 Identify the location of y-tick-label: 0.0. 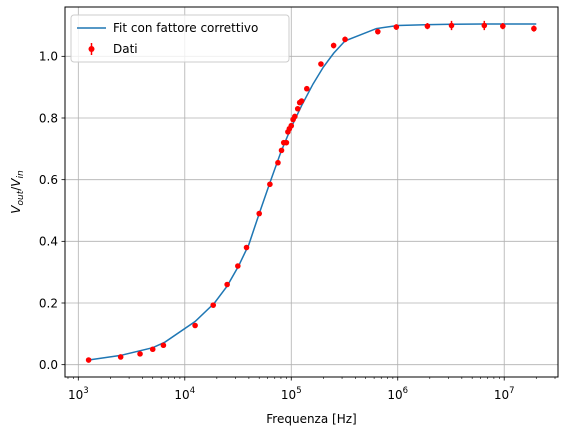
(48, 365).